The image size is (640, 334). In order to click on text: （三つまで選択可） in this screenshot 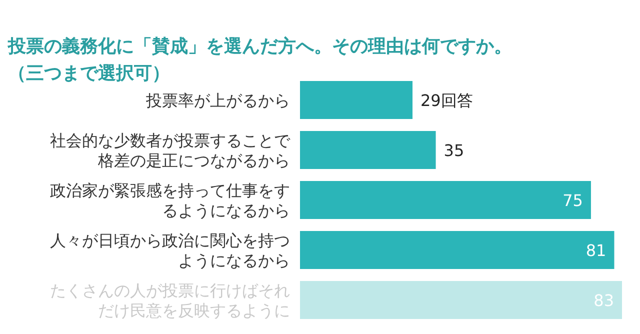, I will do `click(89, 73)`.